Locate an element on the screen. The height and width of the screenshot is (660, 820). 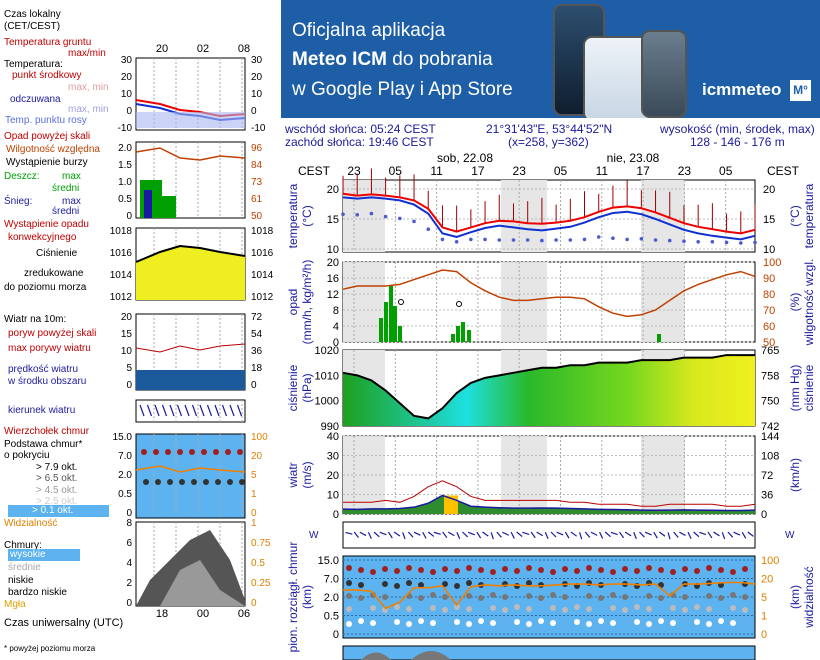
legend-windkmh-tick-3: 18 is located at coordinates (257, 368).